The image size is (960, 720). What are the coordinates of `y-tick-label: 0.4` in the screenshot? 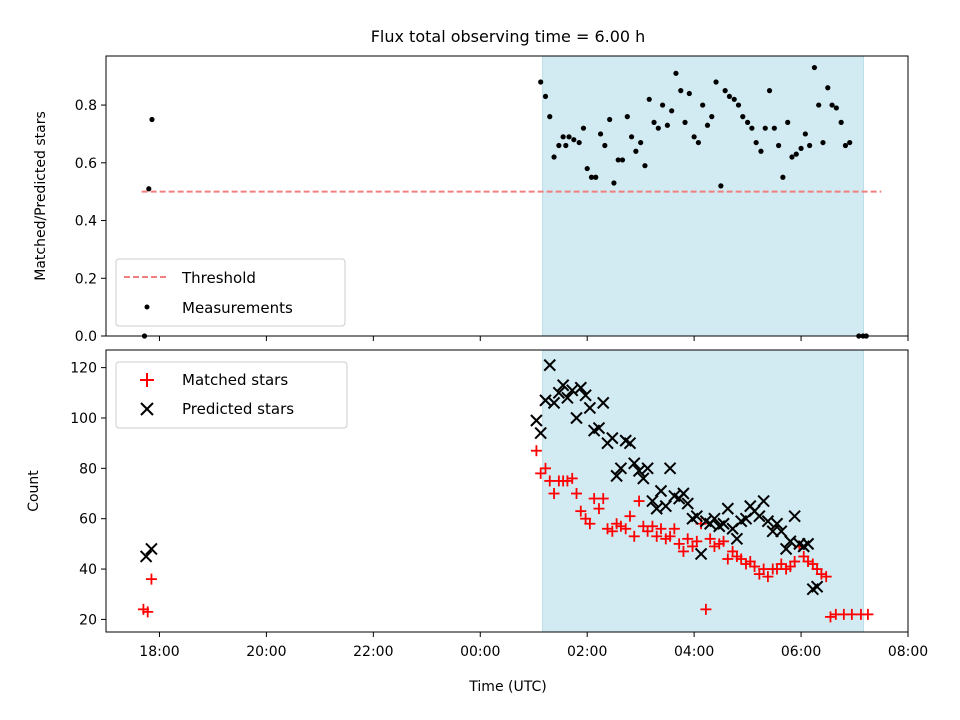 It's located at (86, 222).